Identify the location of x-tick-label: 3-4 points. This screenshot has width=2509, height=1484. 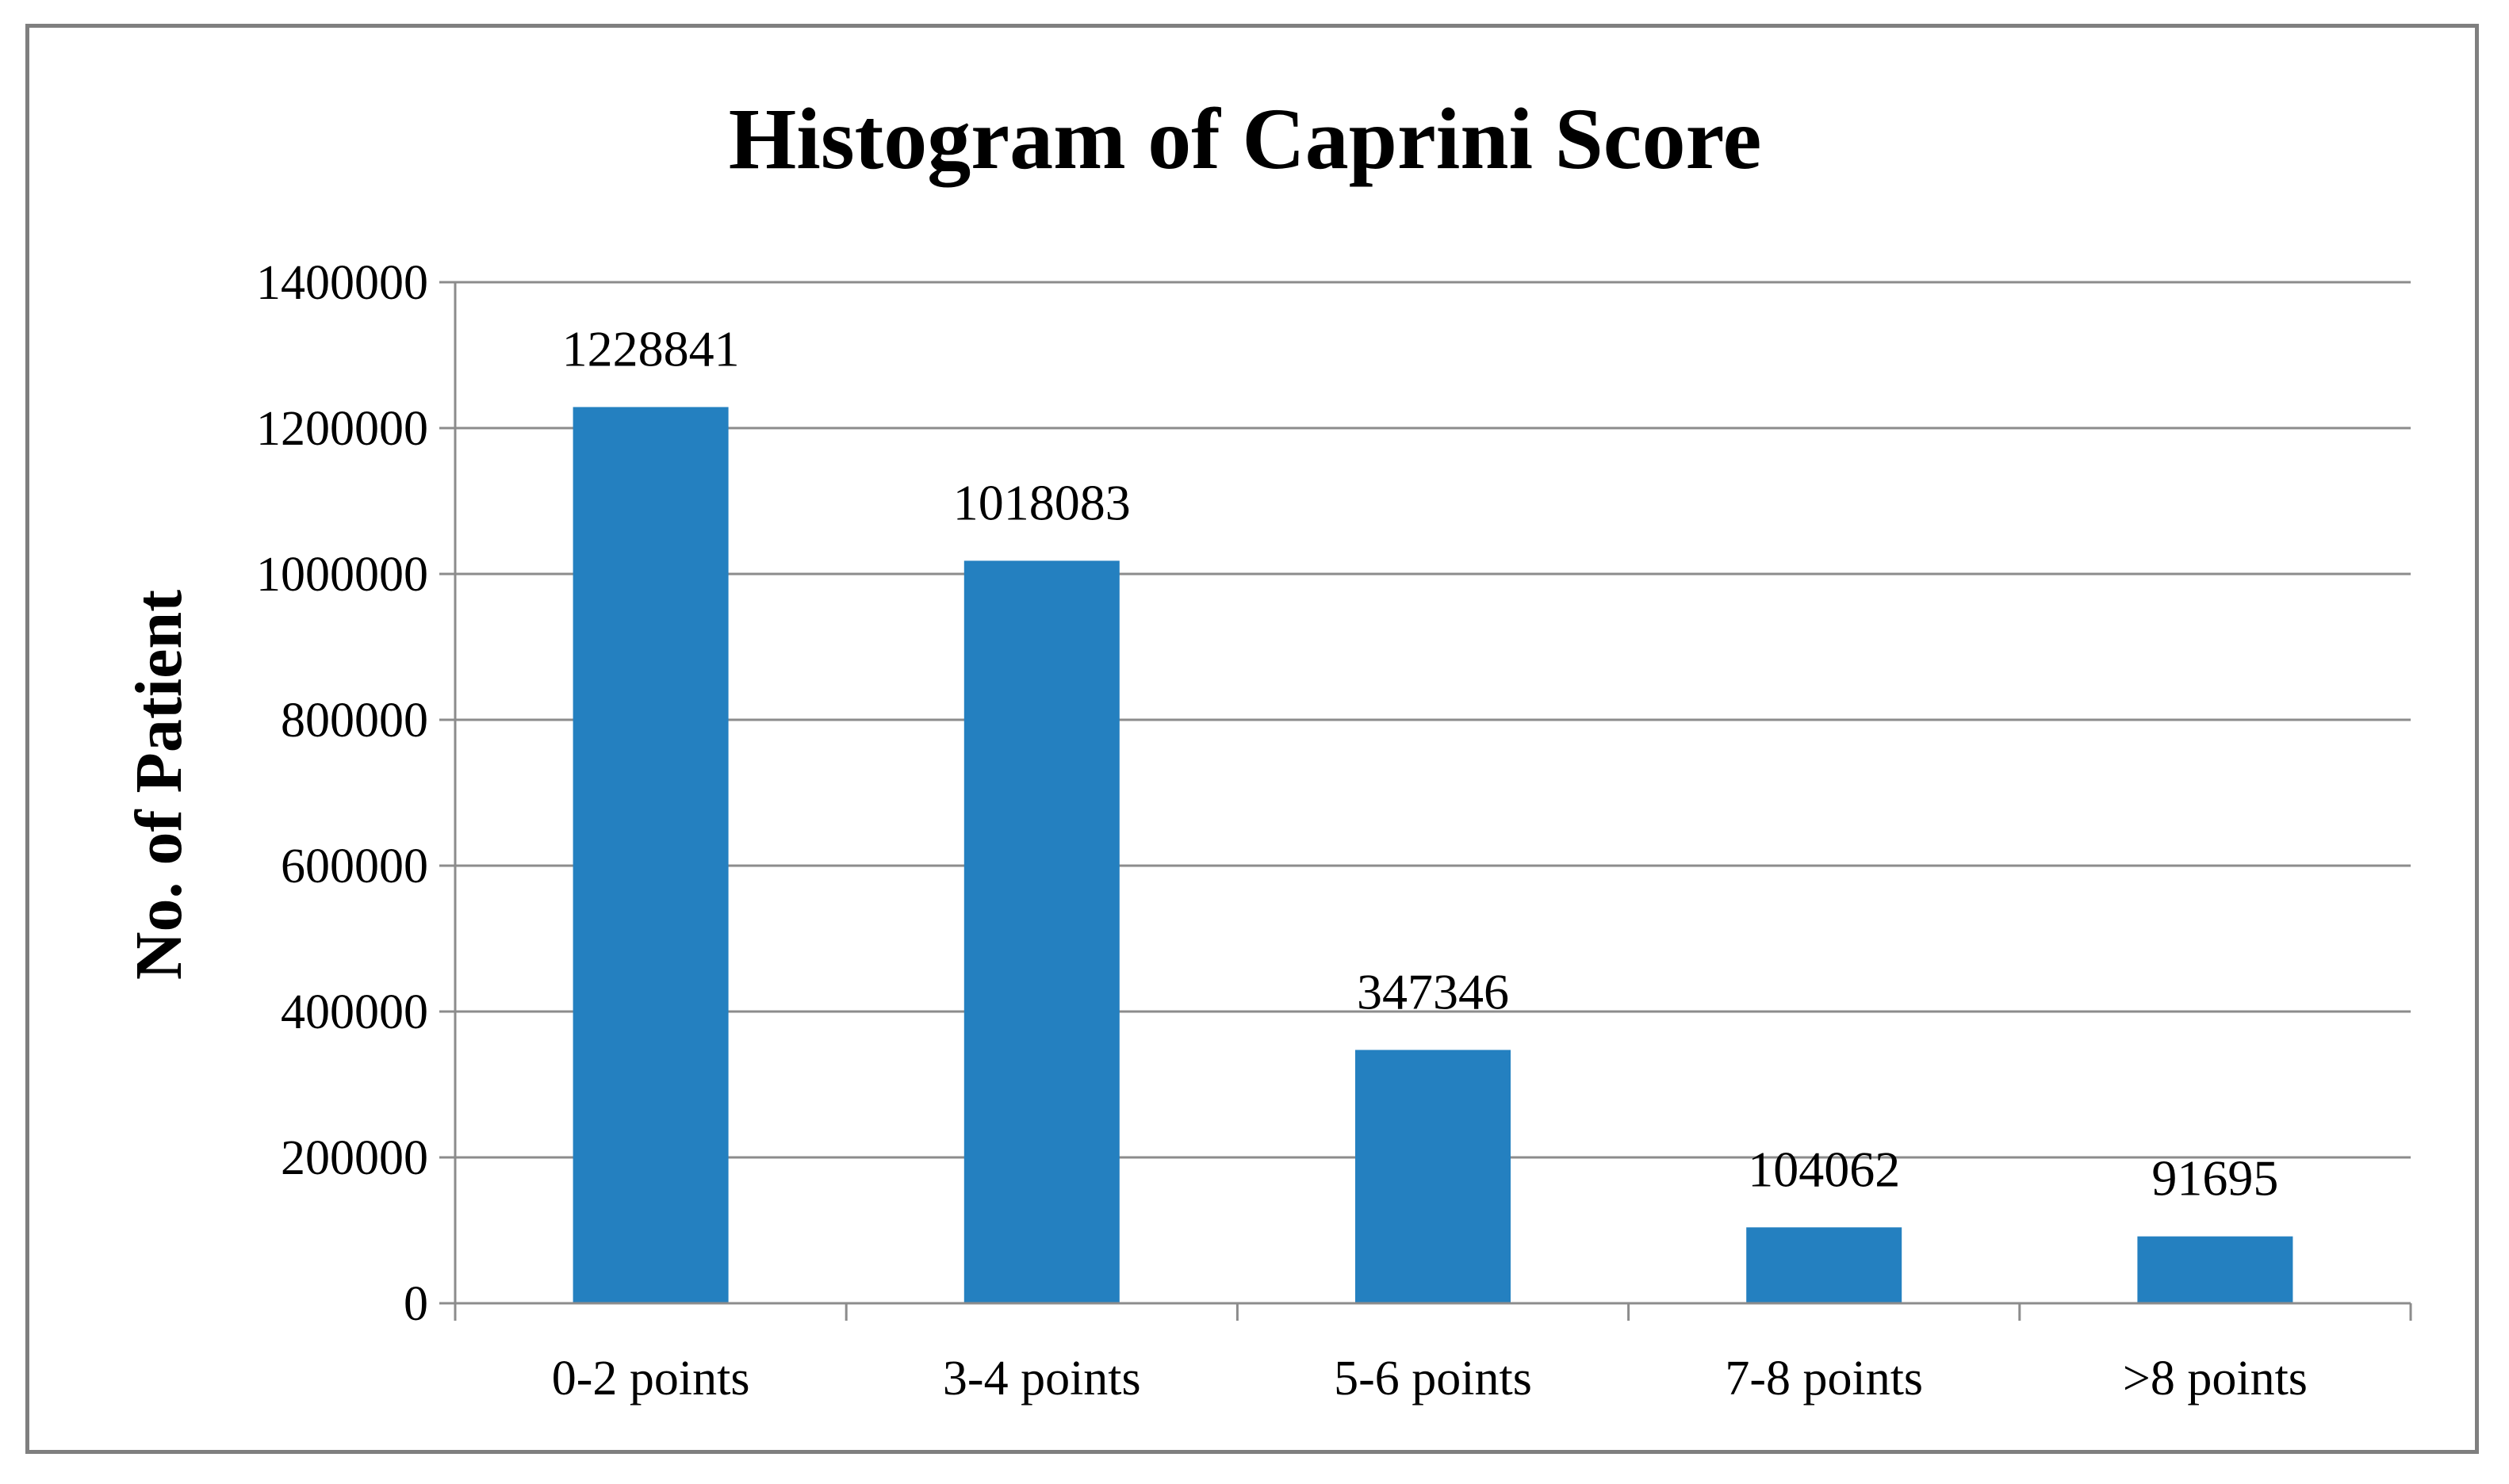
(1042, 1379).